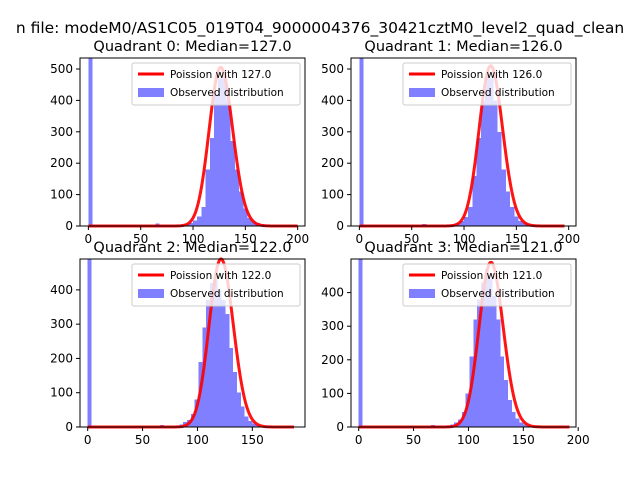  What do you see at coordinates (491, 75) in the screenshot?
I see `legend-label: Poission with 126.0` at bounding box center [491, 75].